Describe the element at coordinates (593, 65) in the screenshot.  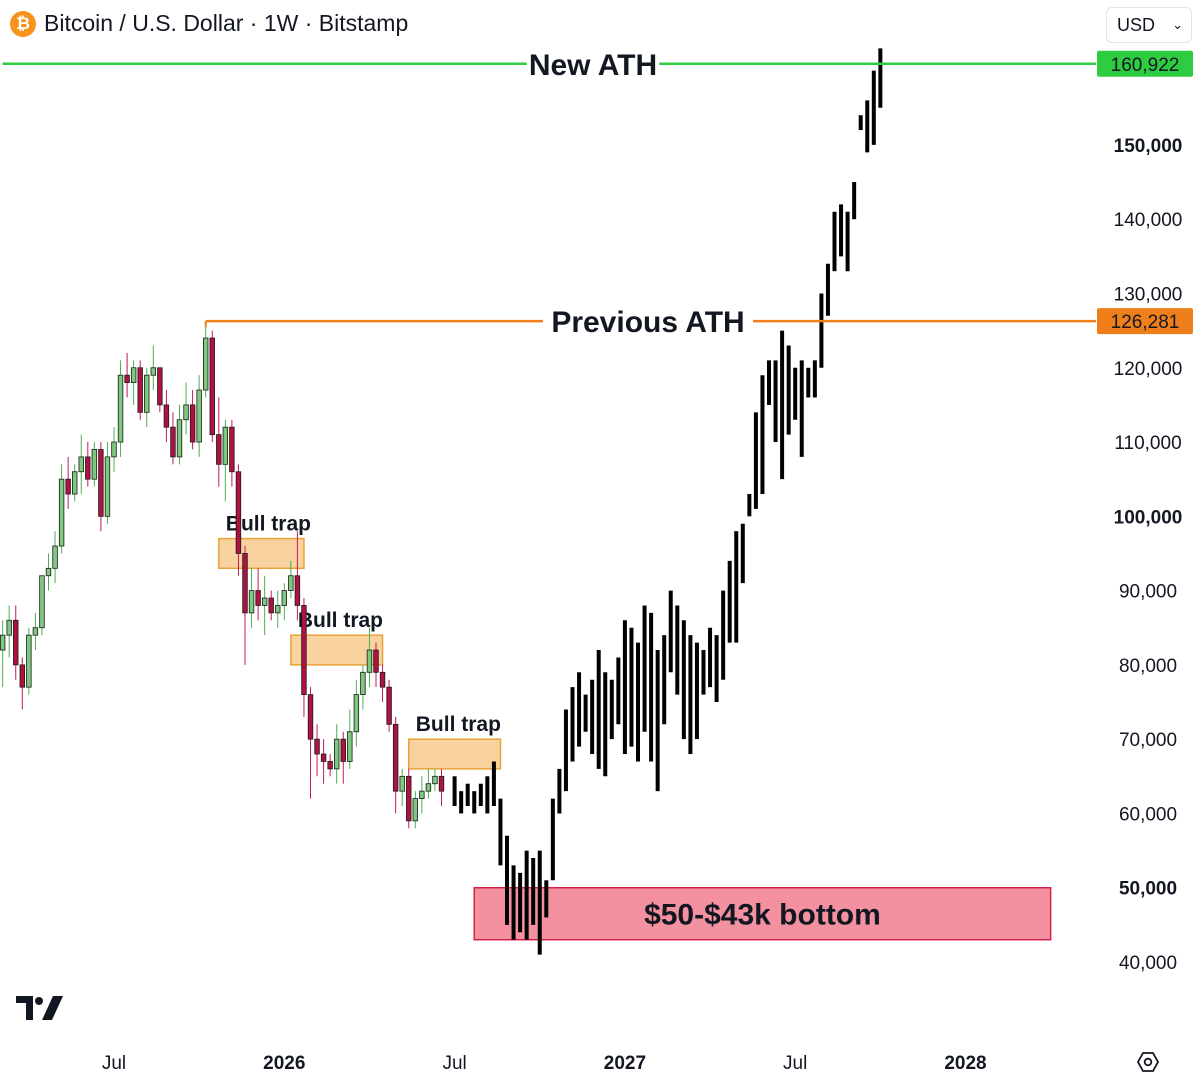
I see `ref-line-label-0: New ATH` at that location.